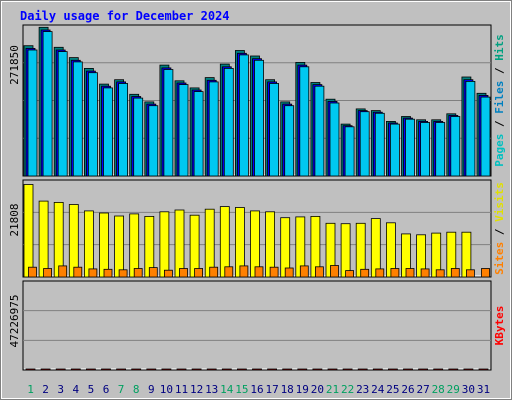 This screenshot has height=400, width=512. What do you see at coordinates (104, 245) in the screenshot?
I see `bar-visits-sites-s0-d6` at bounding box center [104, 245].